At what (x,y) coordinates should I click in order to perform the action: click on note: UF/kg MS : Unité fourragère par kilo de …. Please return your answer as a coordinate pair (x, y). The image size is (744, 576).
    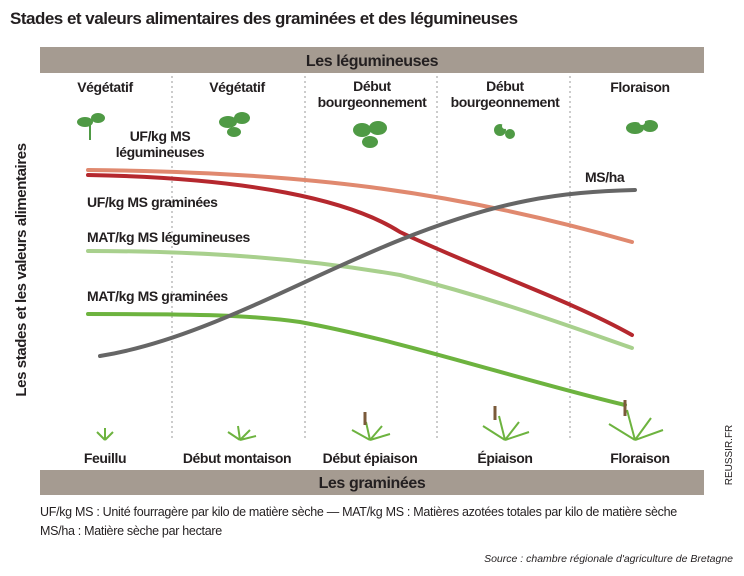
    Looking at the image, I should click on (358, 512).